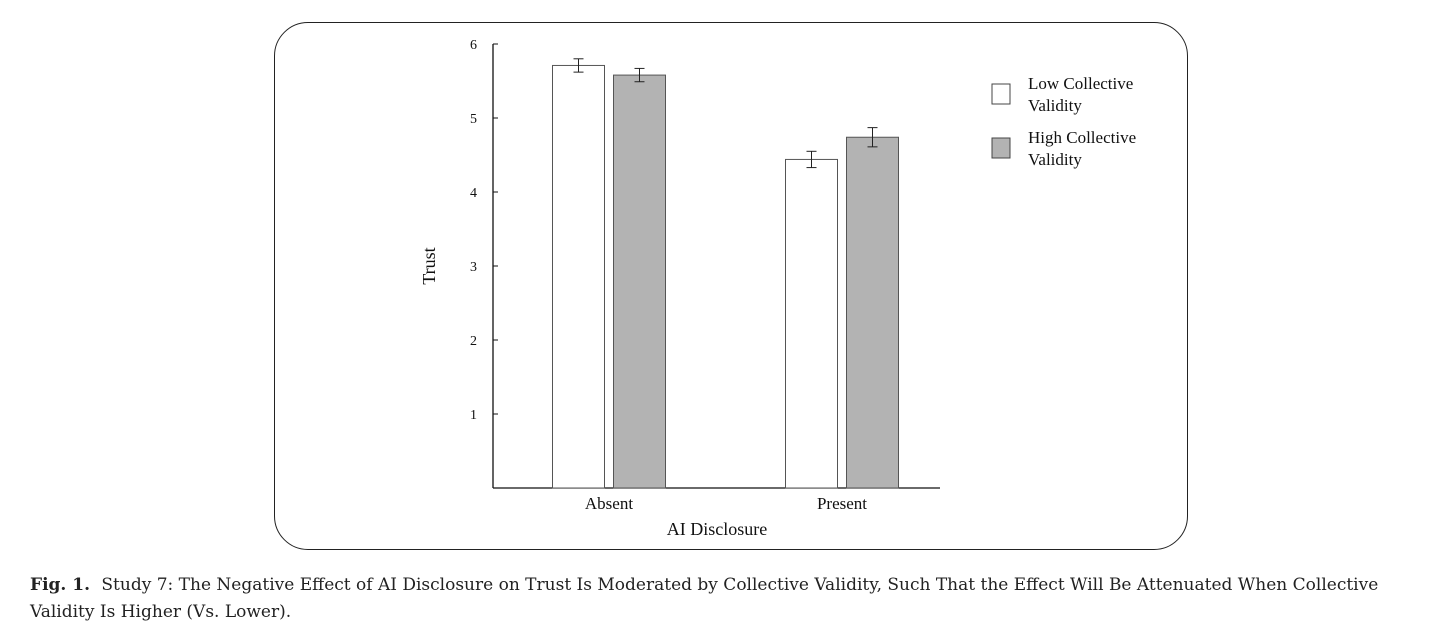 The height and width of the screenshot is (640, 1456). Describe the element at coordinates (1001, 148) in the screenshot. I see `legend-swatch-high` at that location.